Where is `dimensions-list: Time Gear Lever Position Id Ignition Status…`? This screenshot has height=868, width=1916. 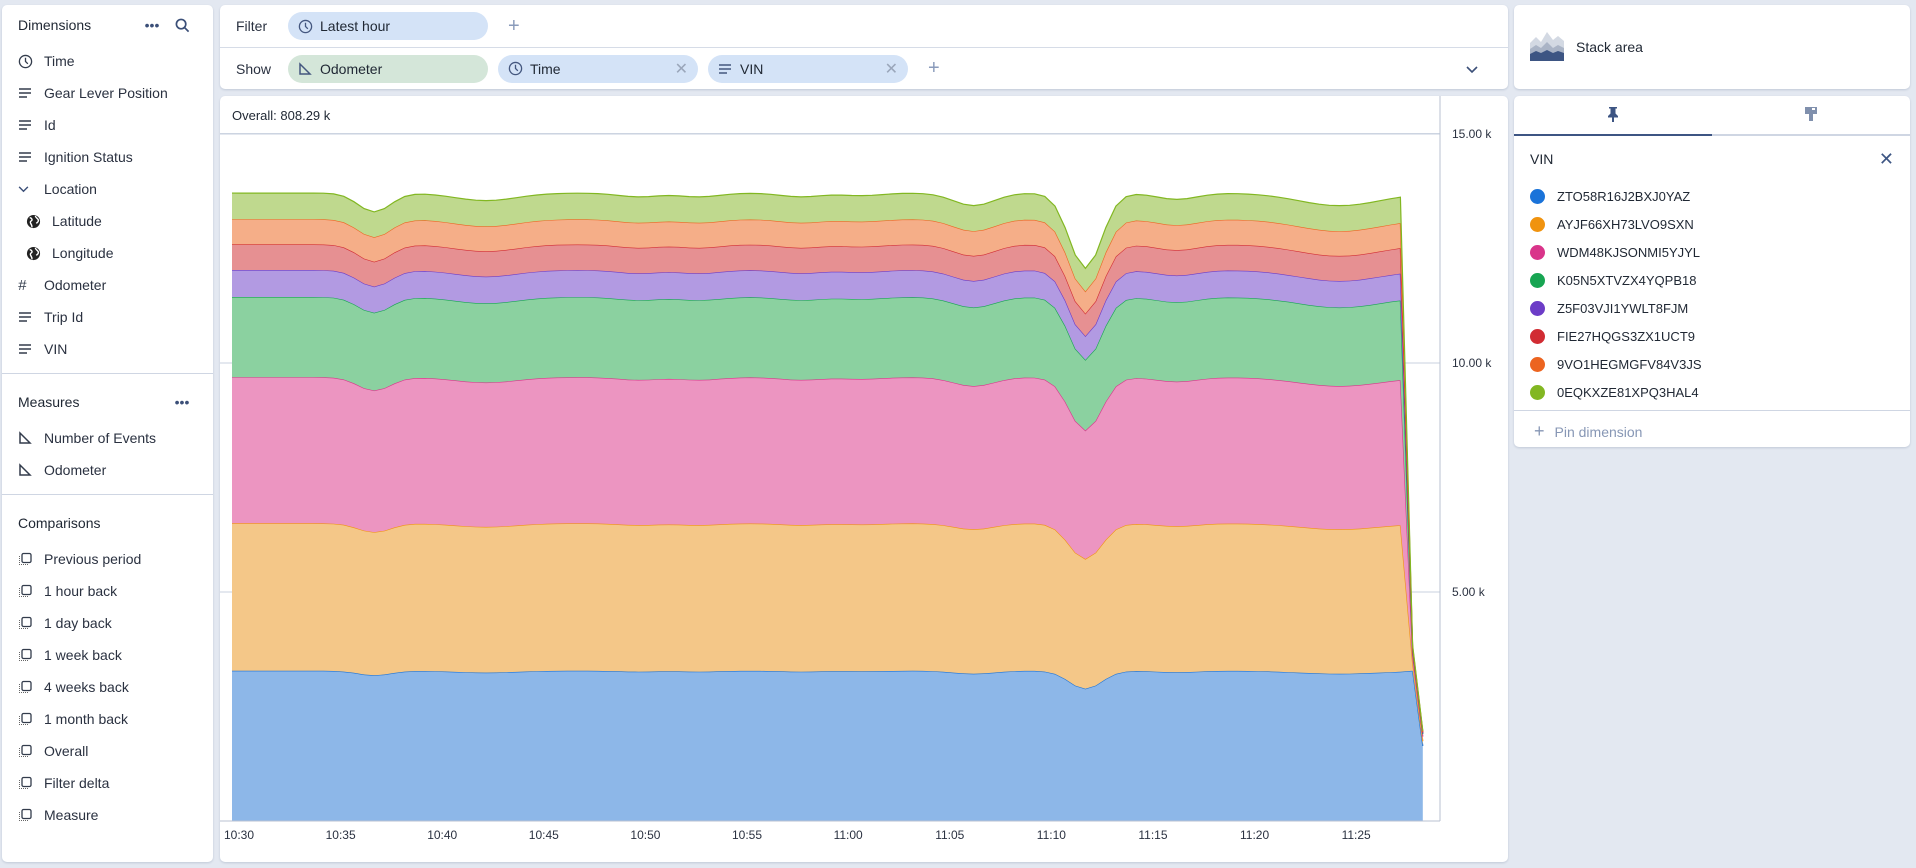 dimensions-list: Time Gear Lever Position Id Ignition Status… is located at coordinates (107, 205).